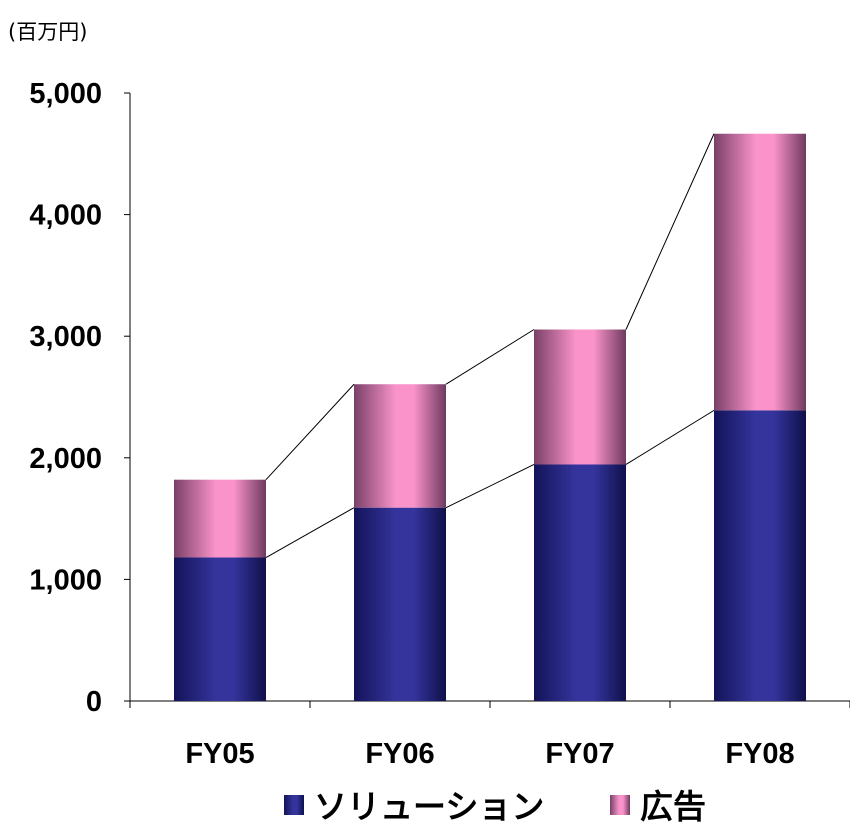 The image size is (850, 832). I want to click on legend-label: 広告, so click(673, 806).